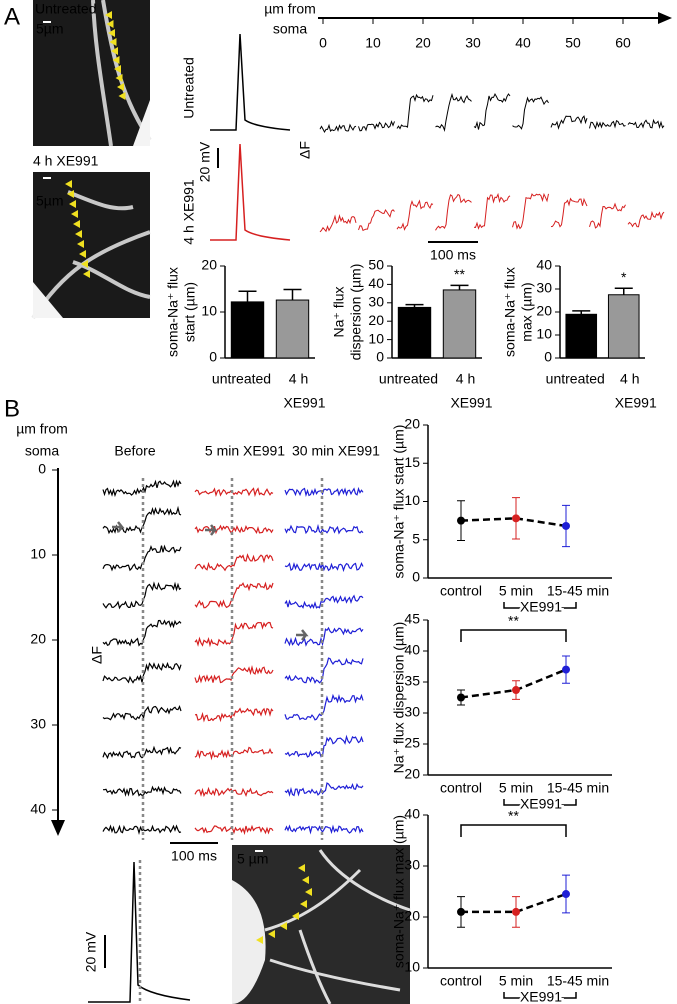  I want to click on category-note: XE991, so click(471, 403).